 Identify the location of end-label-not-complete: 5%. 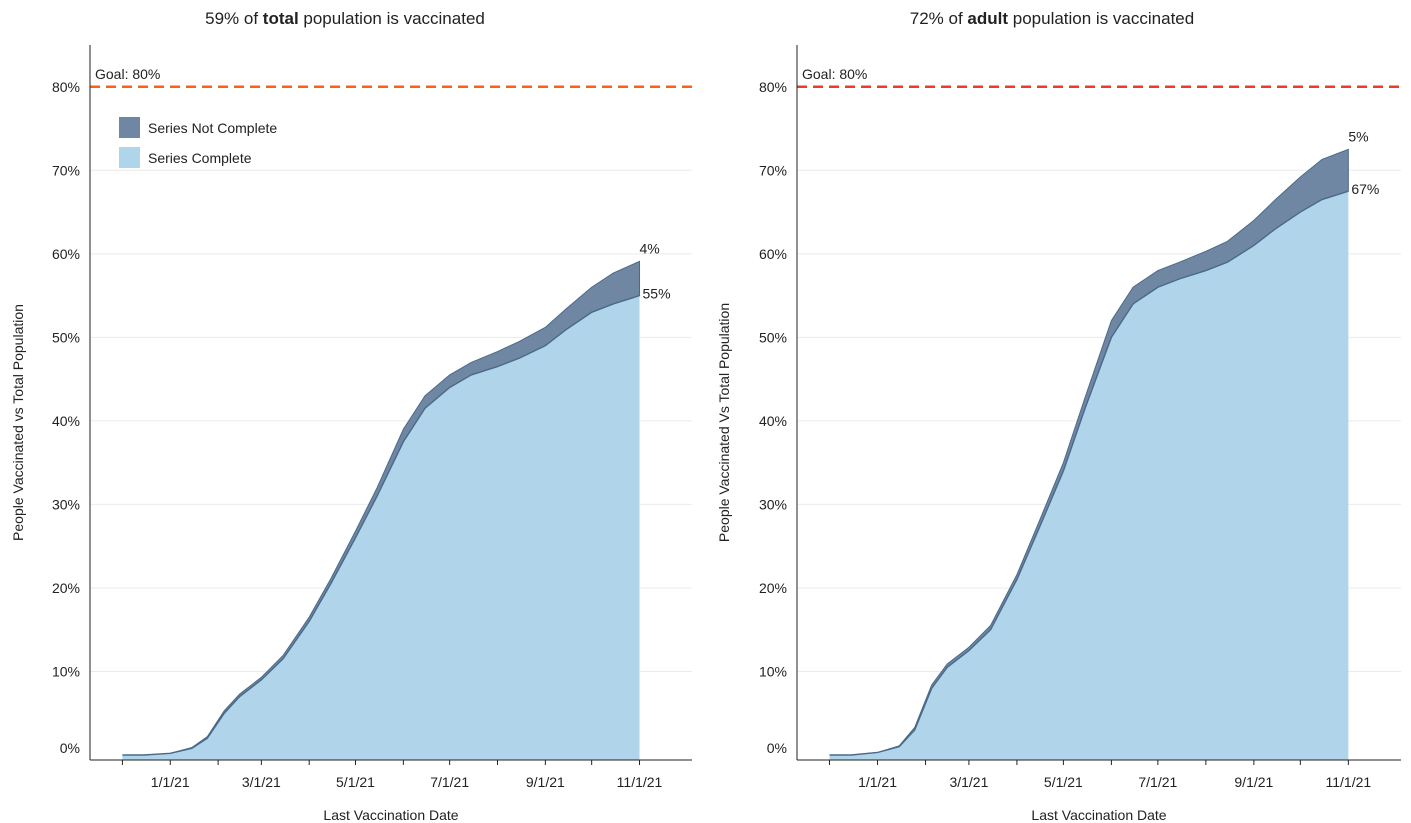
(1358, 136).